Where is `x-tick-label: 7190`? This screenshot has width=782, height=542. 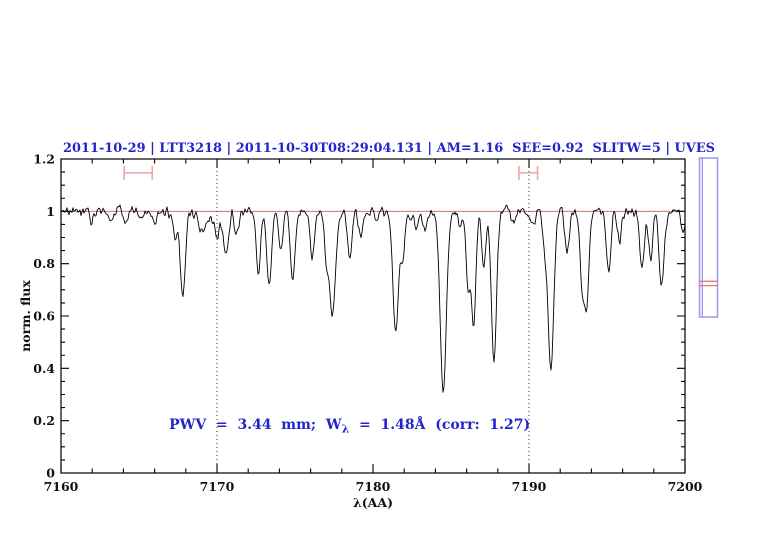
x-tick-label: 7190 is located at coordinates (529, 486).